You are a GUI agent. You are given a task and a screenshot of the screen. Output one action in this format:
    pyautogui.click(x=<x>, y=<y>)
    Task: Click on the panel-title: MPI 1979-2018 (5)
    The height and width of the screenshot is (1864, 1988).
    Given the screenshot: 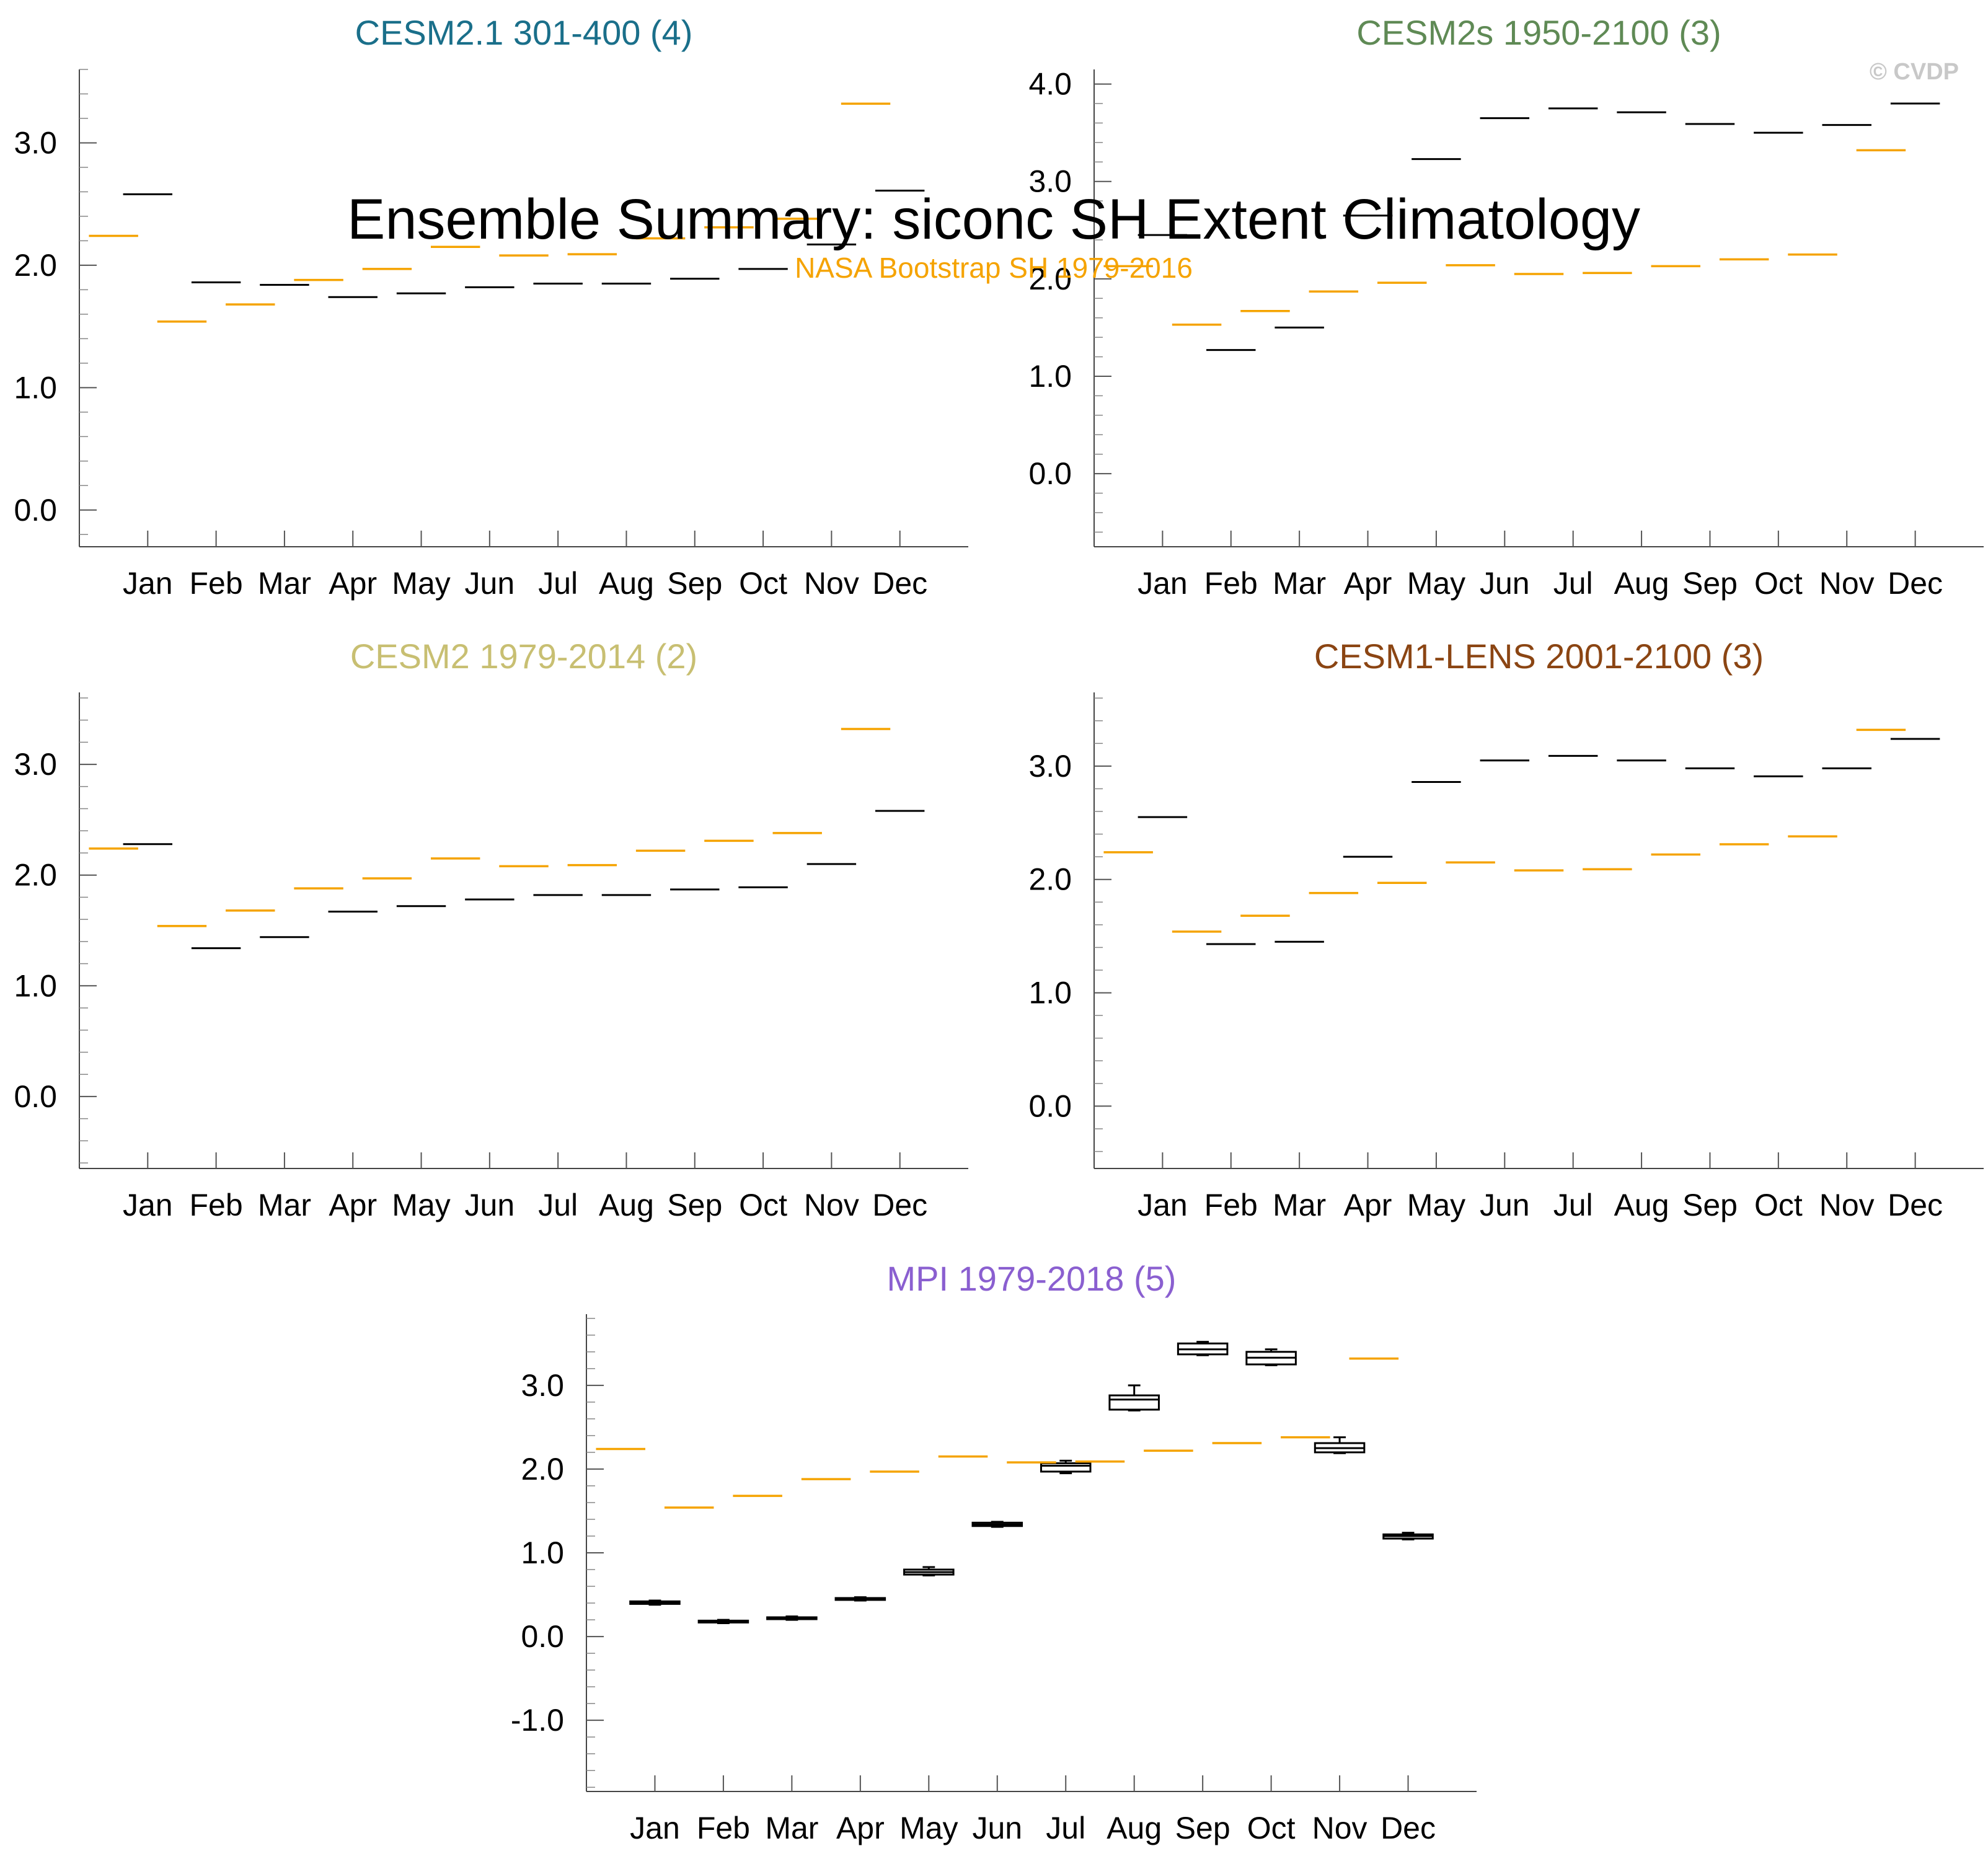 What is the action you would take?
    pyautogui.click(x=1032, y=1278)
    